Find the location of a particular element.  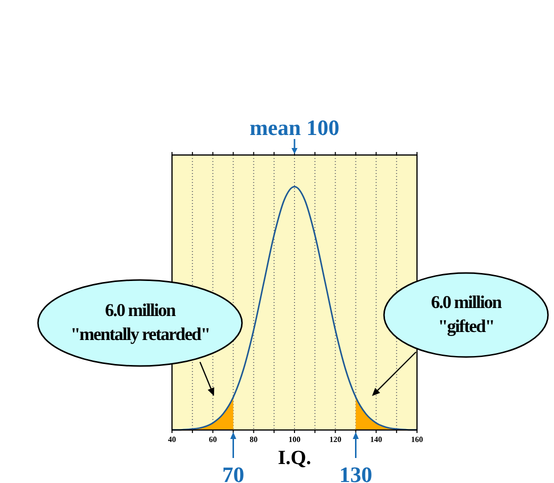

annotation: 6.0 million "mentally retarded" is located at coordinates (140, 322).